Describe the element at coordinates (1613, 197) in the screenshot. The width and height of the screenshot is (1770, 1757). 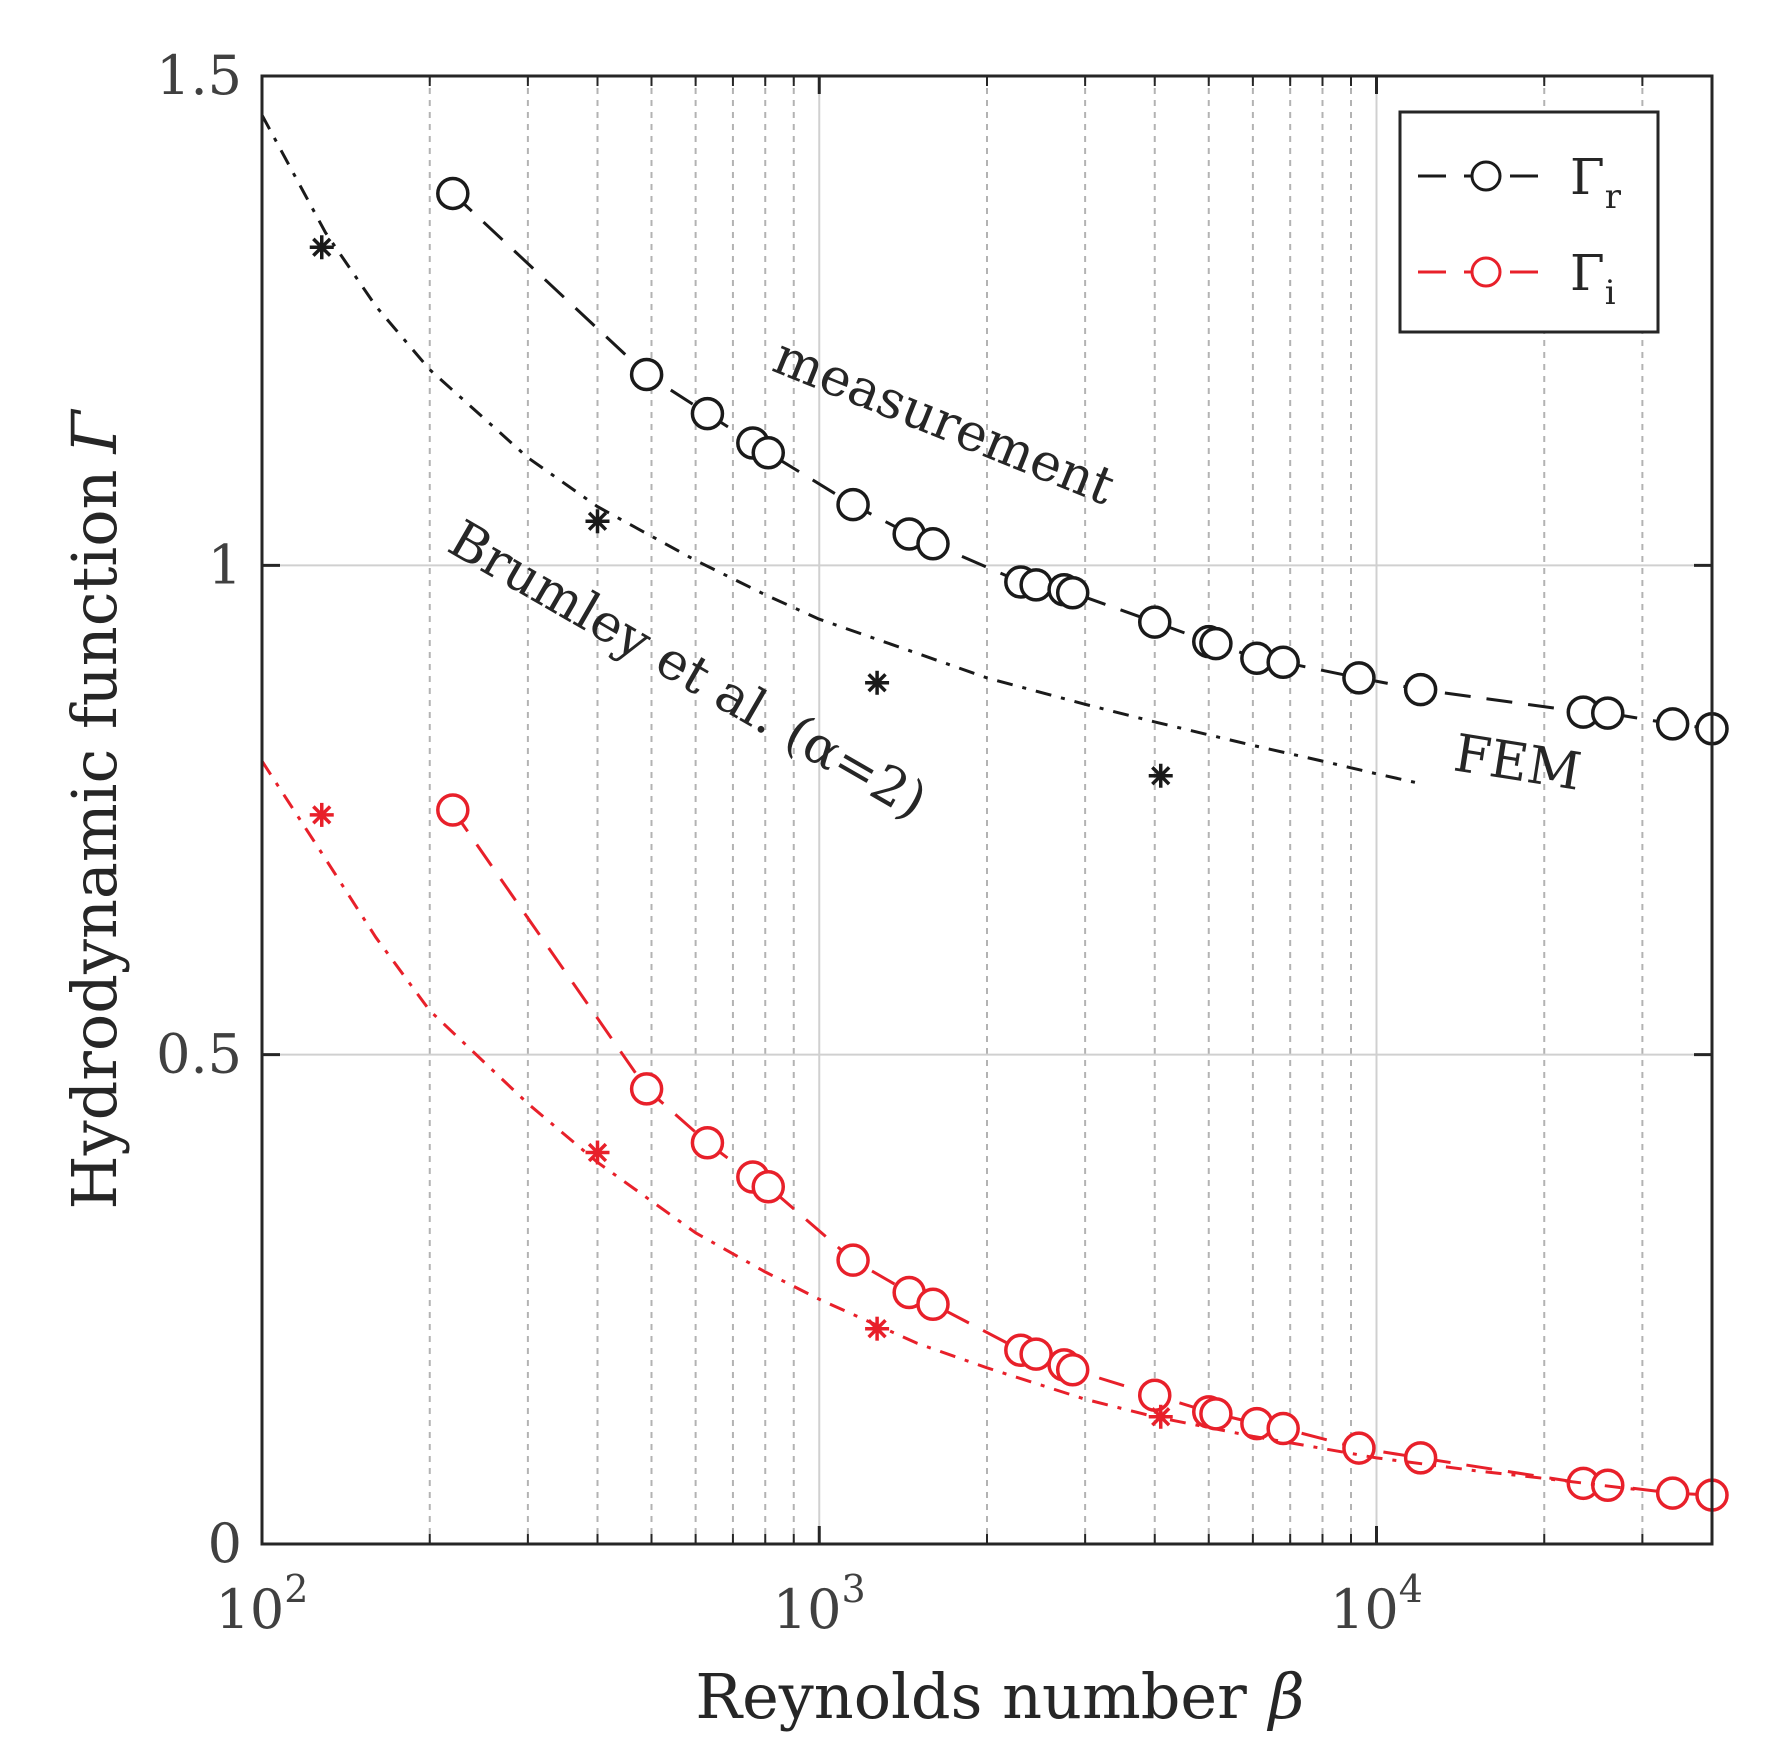
I see `legend-label-gamma-r-sub: r` at that location.